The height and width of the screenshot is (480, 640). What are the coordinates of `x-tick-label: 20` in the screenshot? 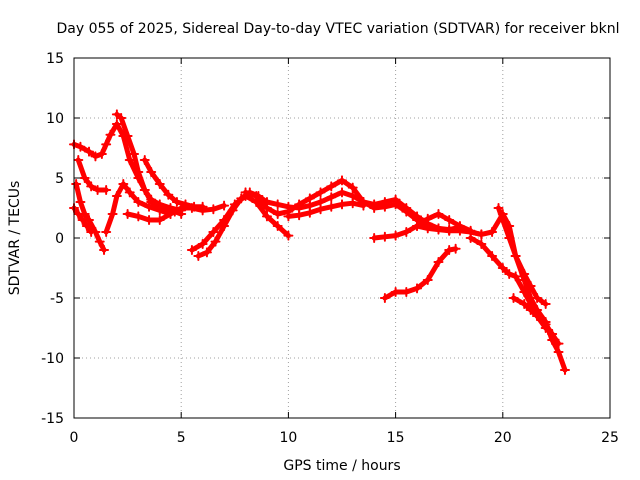 It's located at (503, 438).